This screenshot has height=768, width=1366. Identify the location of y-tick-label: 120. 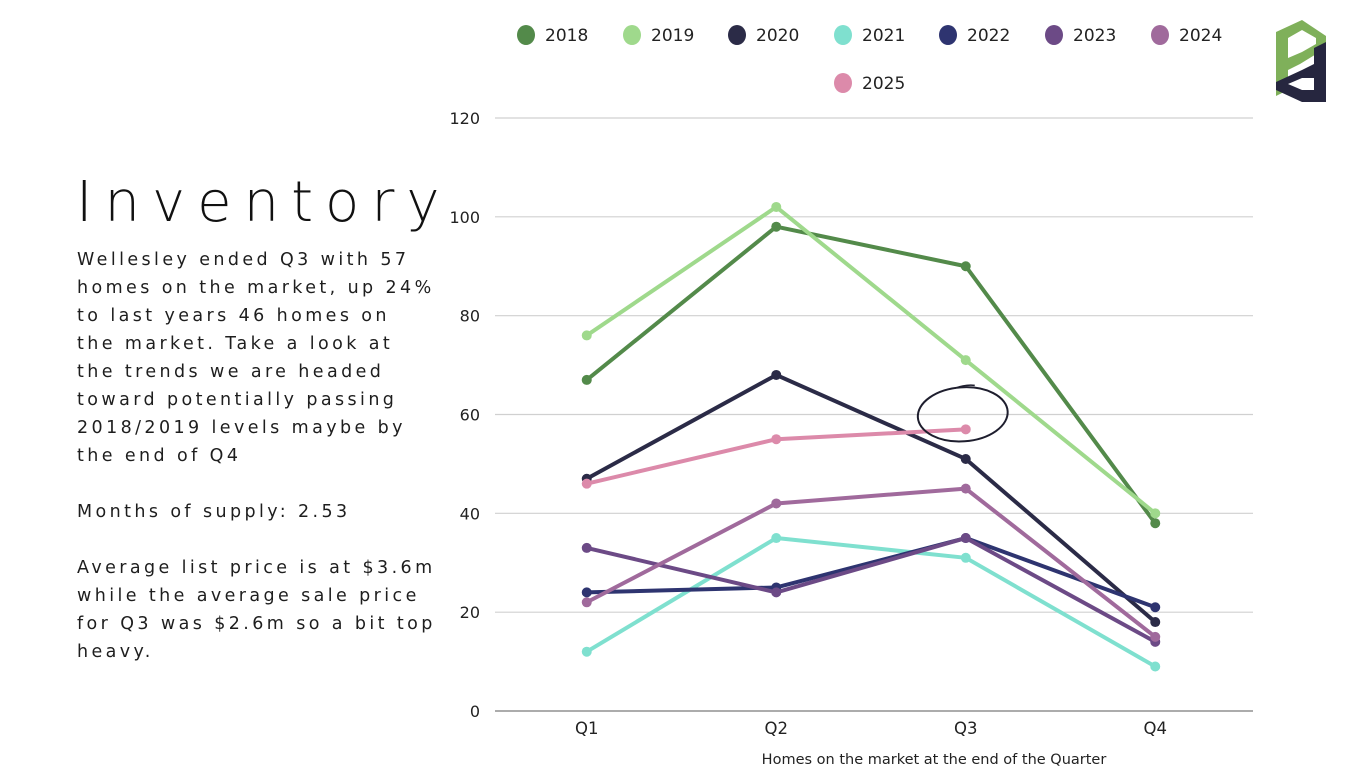
(464, 118).